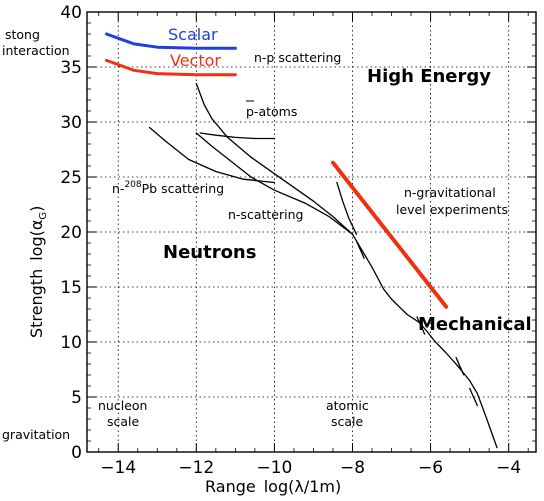 The width and height of the screenshot is (544, 501). I want to click on annotation-neutrons: Neutrons, so click(209, 252).